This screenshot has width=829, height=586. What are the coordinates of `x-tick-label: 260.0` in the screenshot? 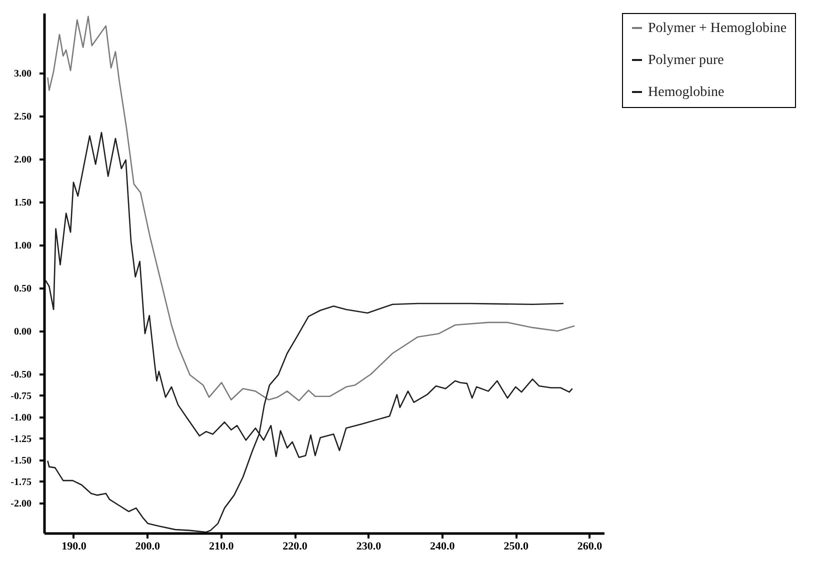 It's located at (590, 546).